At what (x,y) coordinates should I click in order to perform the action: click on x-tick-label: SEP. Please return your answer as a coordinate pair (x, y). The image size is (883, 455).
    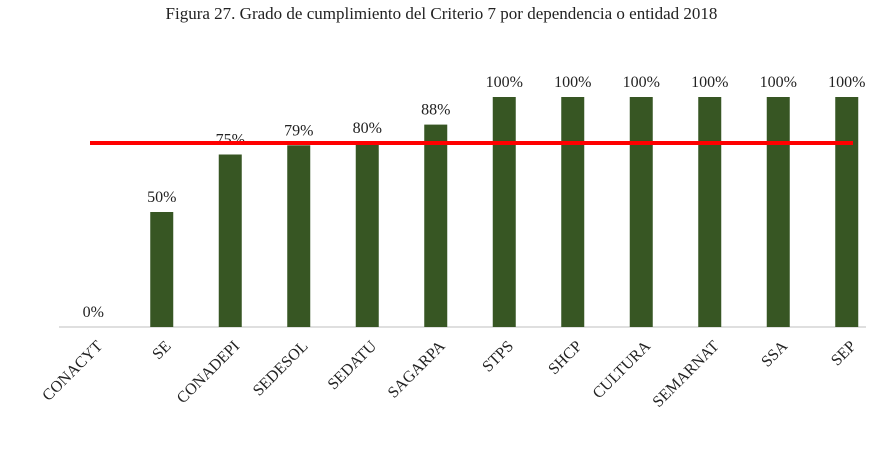
    Looking at the image, I should click on (844, 354).